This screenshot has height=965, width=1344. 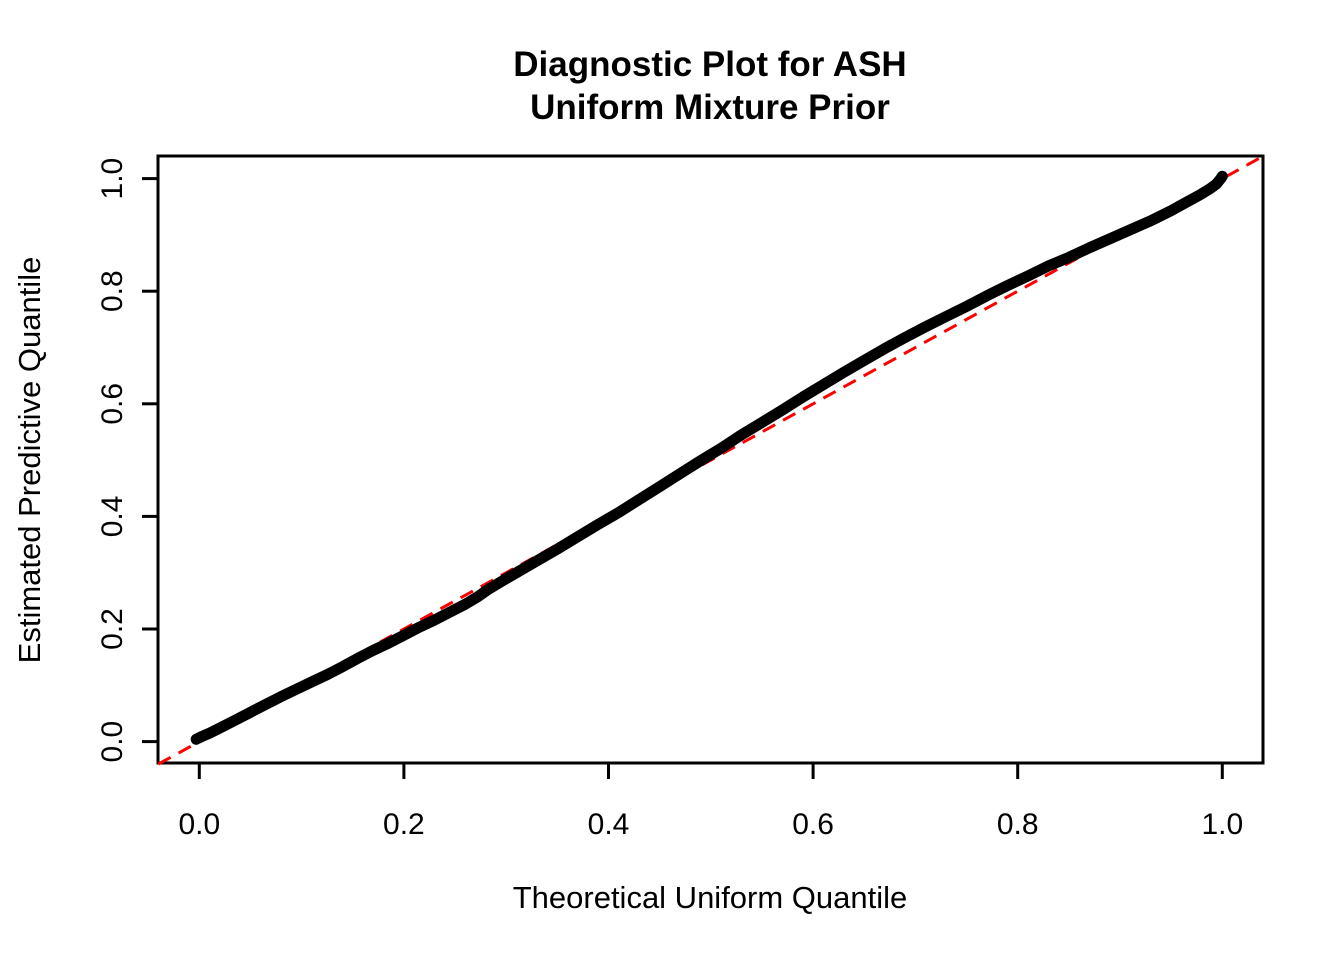 I want to click on y-tick-label: 0.8, so click(x=112, y=291).